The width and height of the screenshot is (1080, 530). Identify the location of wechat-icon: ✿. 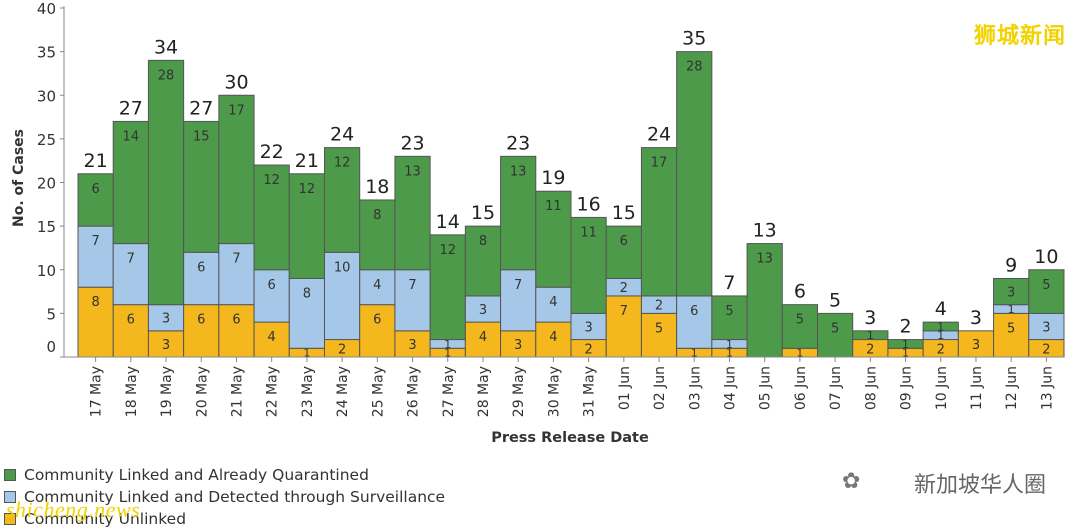
(851, 481).